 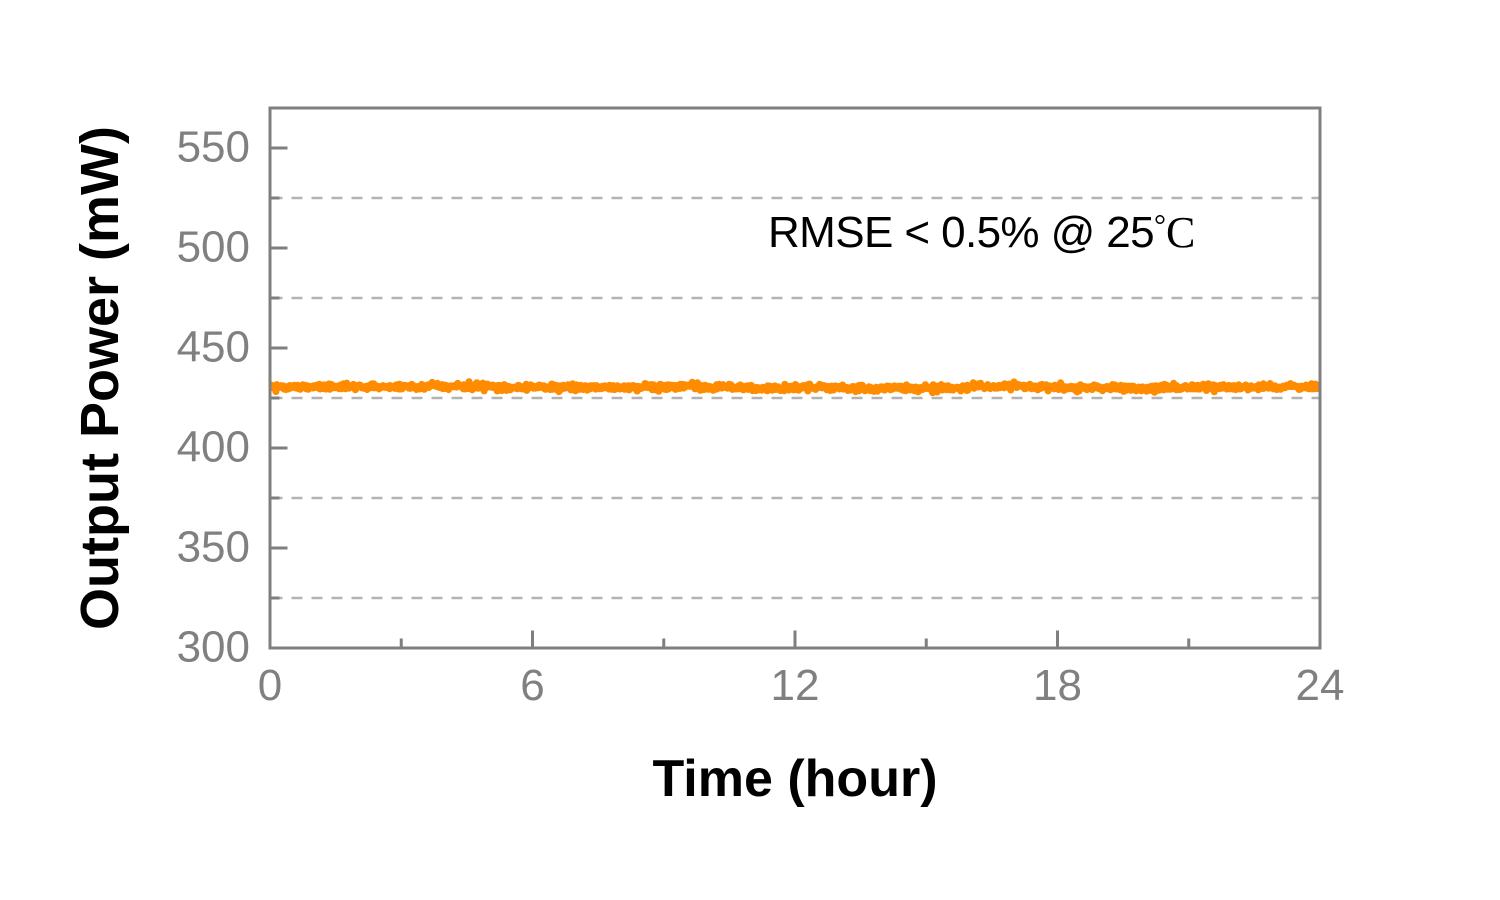 I want to click on svg-text: RMSE < 0.5% @ 25°C, so click(x=981, y=232).